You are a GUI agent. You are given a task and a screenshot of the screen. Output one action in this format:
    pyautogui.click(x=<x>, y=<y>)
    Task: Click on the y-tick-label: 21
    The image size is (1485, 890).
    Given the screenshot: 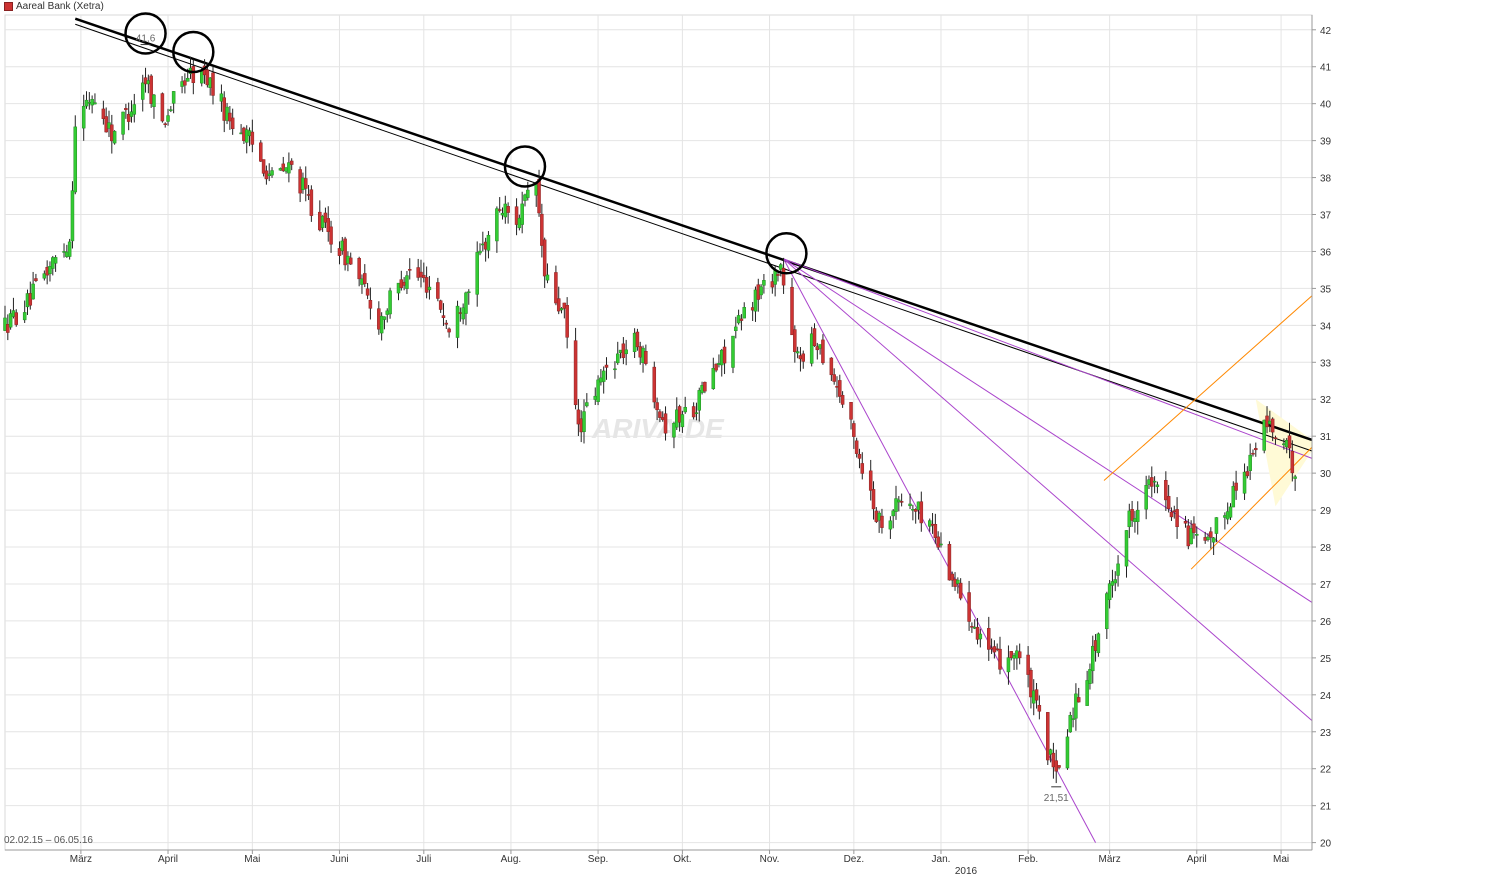 What is the action you would take?
    pyautogui.click(x=1326, y=807)
    